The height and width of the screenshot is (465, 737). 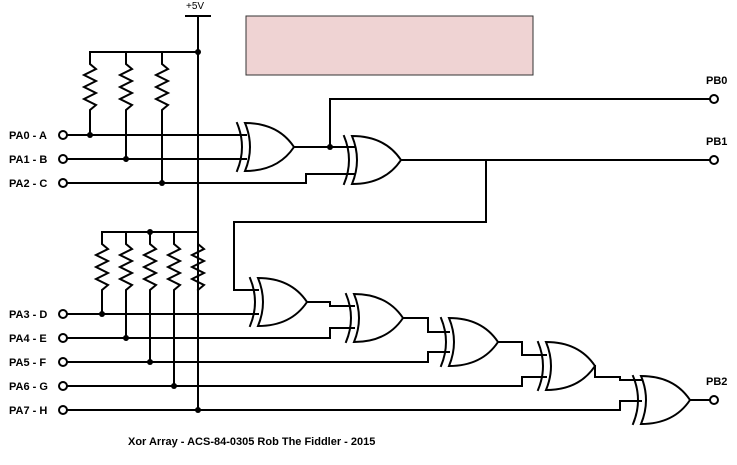 What do you see at coordinates (716, 81) in the screenshot?
I see `output-label-pb0: PB0` at bounding box center [716, 81].